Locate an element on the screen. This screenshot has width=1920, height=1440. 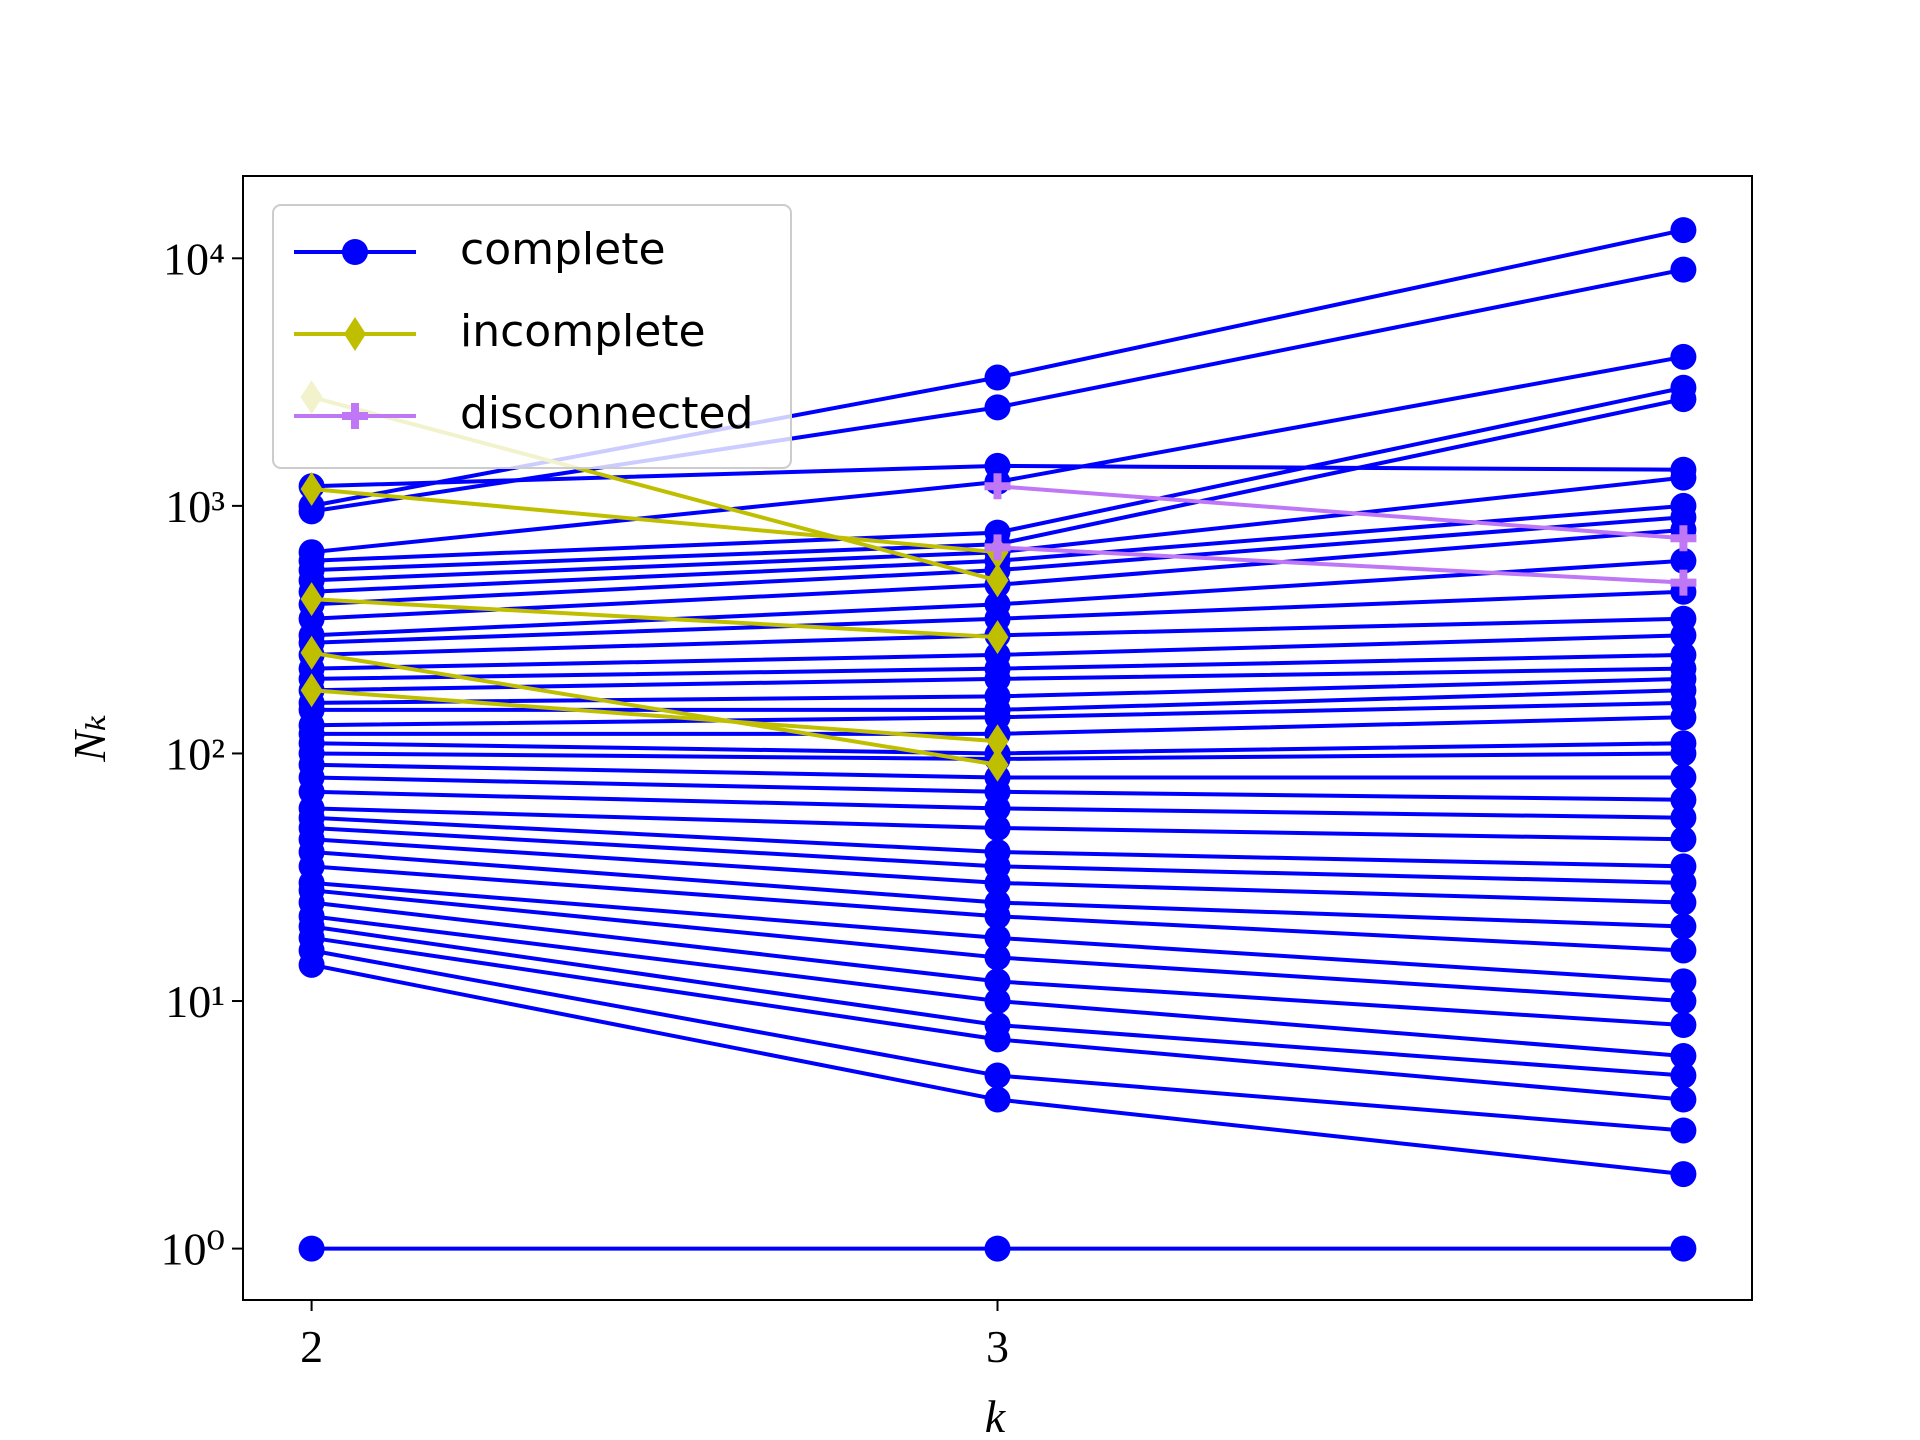
y-axis-label: Nₖ is located at coordinates (89, 738).